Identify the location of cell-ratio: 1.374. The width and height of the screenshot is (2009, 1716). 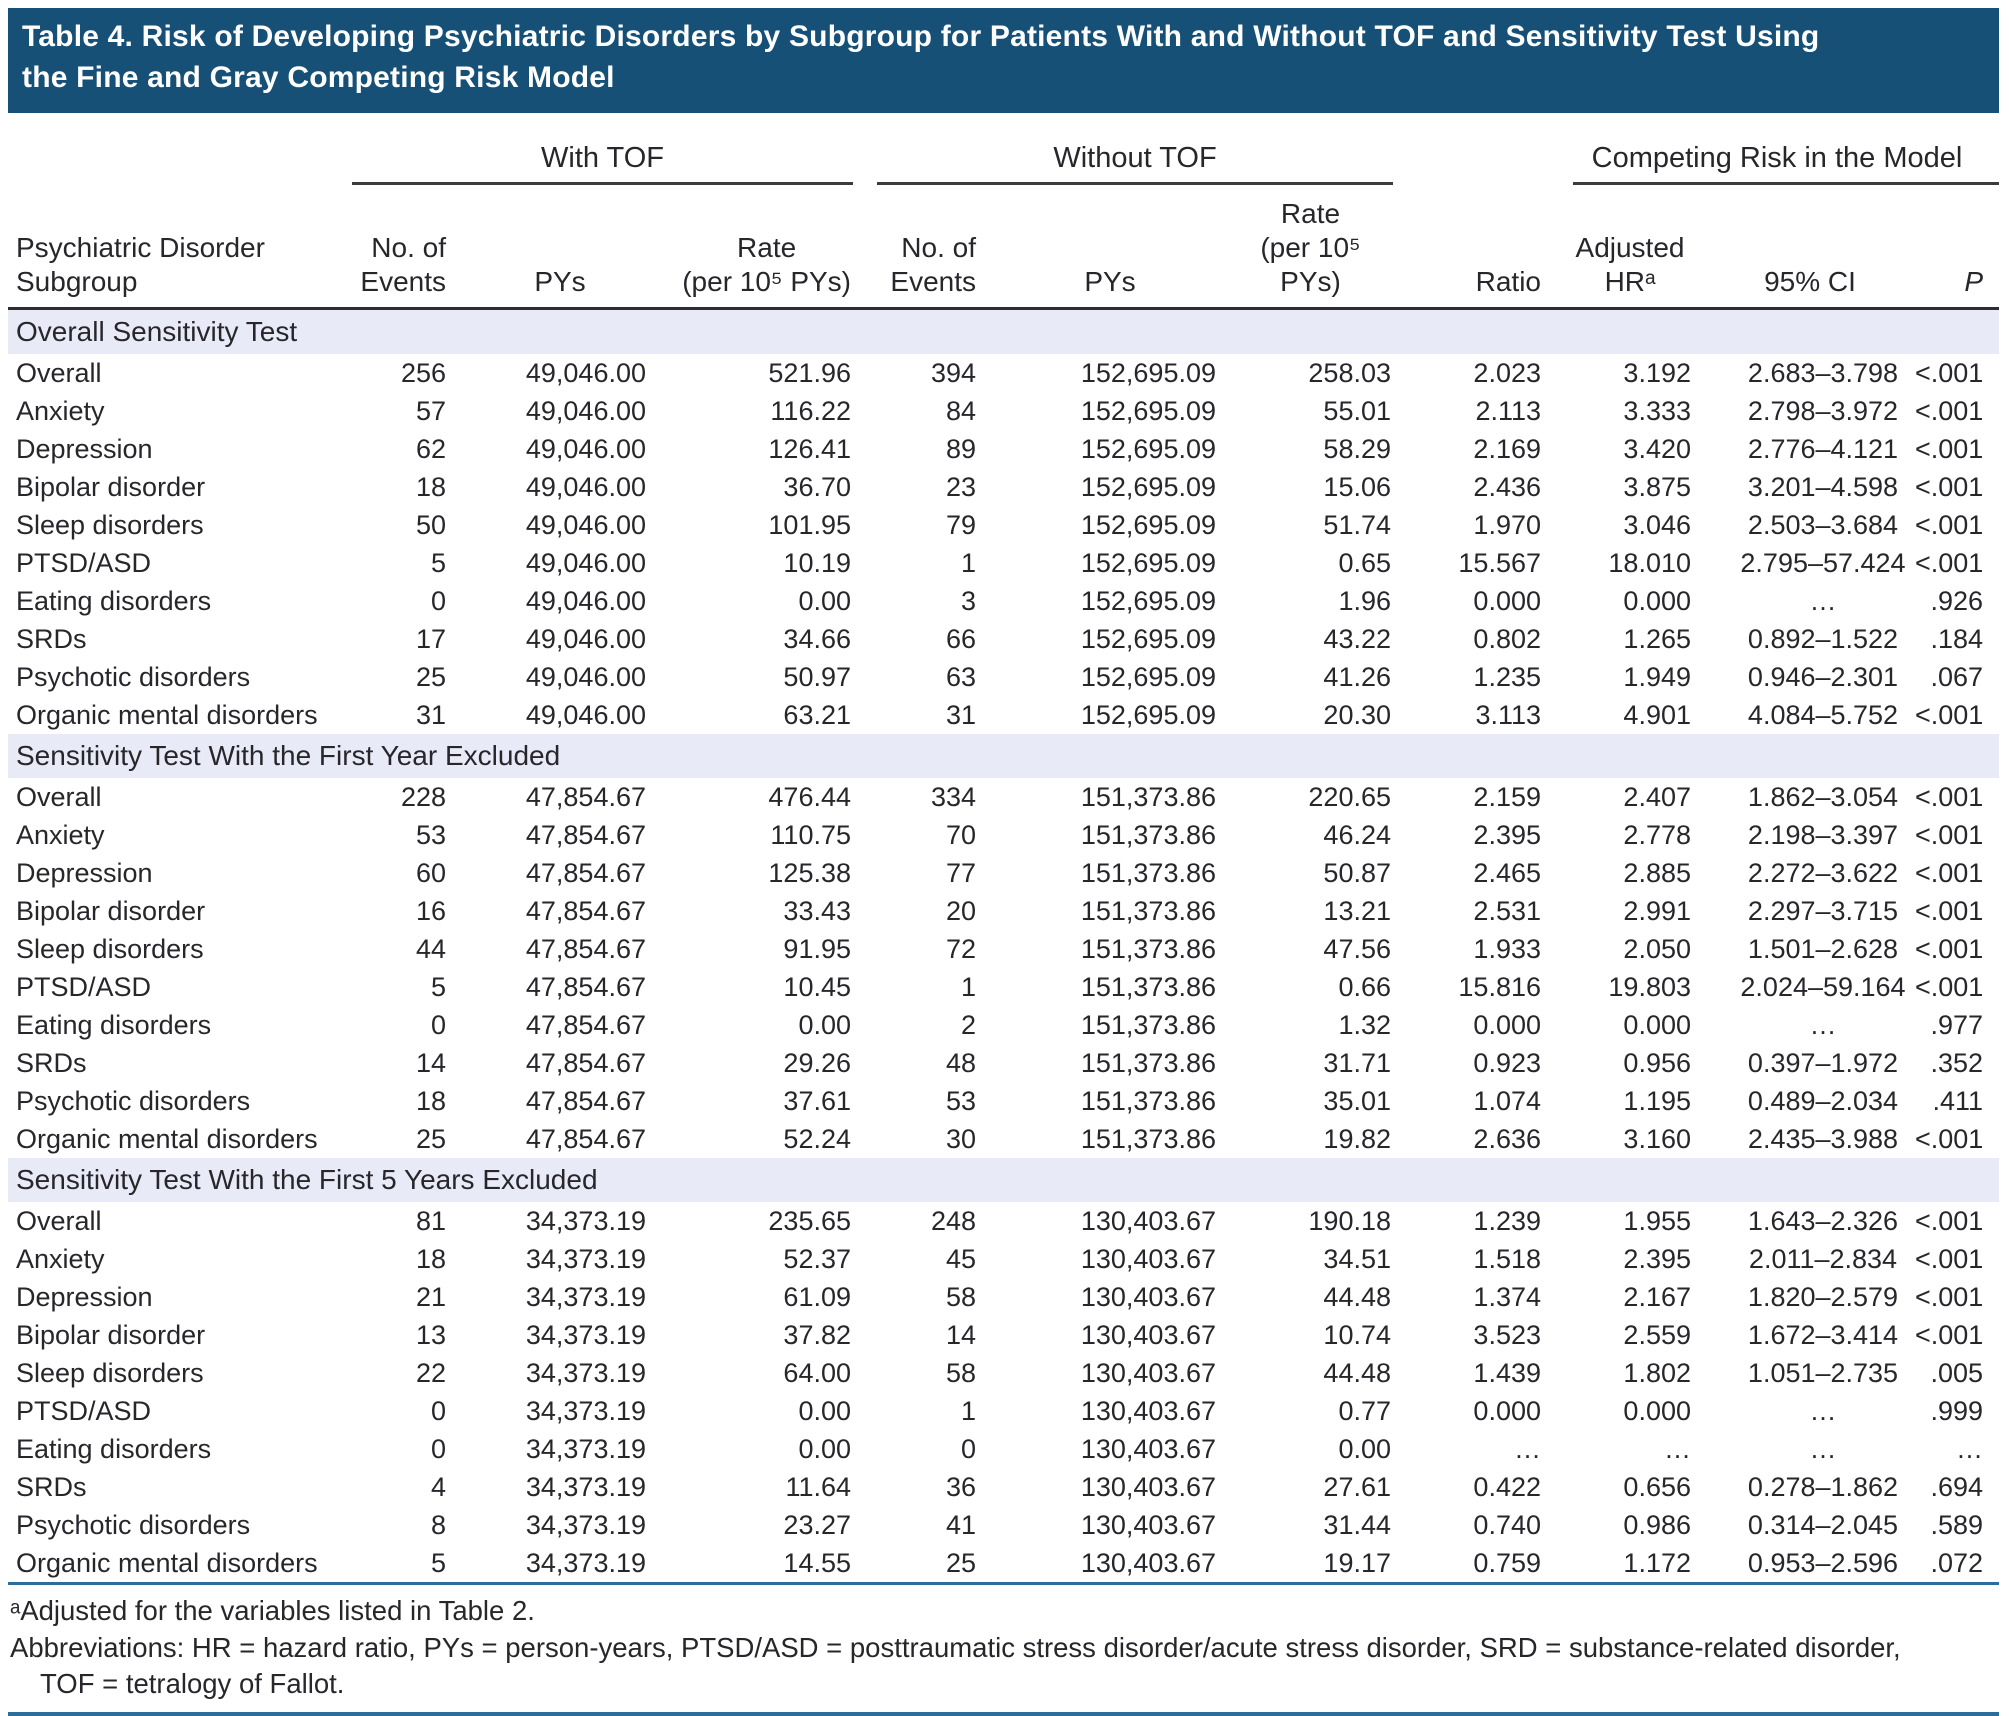
(1507, 1296).